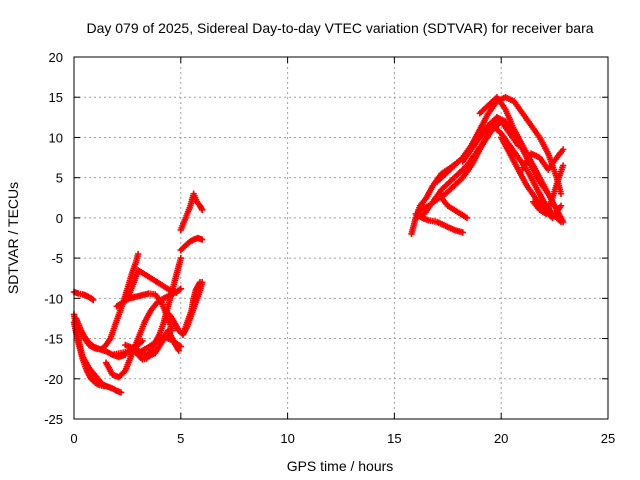  What do you see at coordinates (394, 438) in the screenshot?
I see `x-tick-label: 15` at bounding box center [394, 438].